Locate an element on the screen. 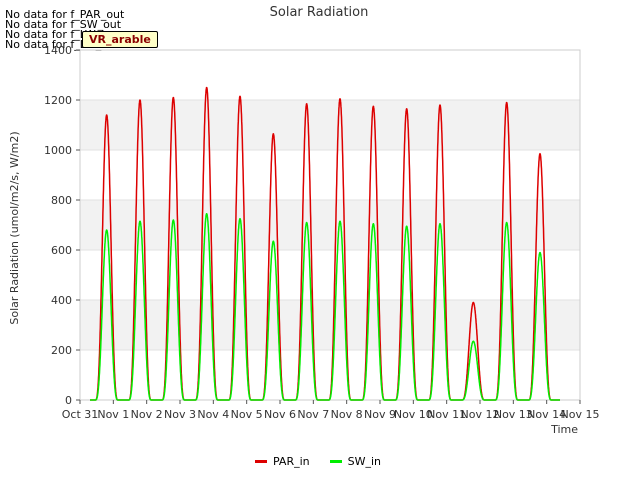  no-data-message: No data for f_LW_out is located at coordinates (62, 44).